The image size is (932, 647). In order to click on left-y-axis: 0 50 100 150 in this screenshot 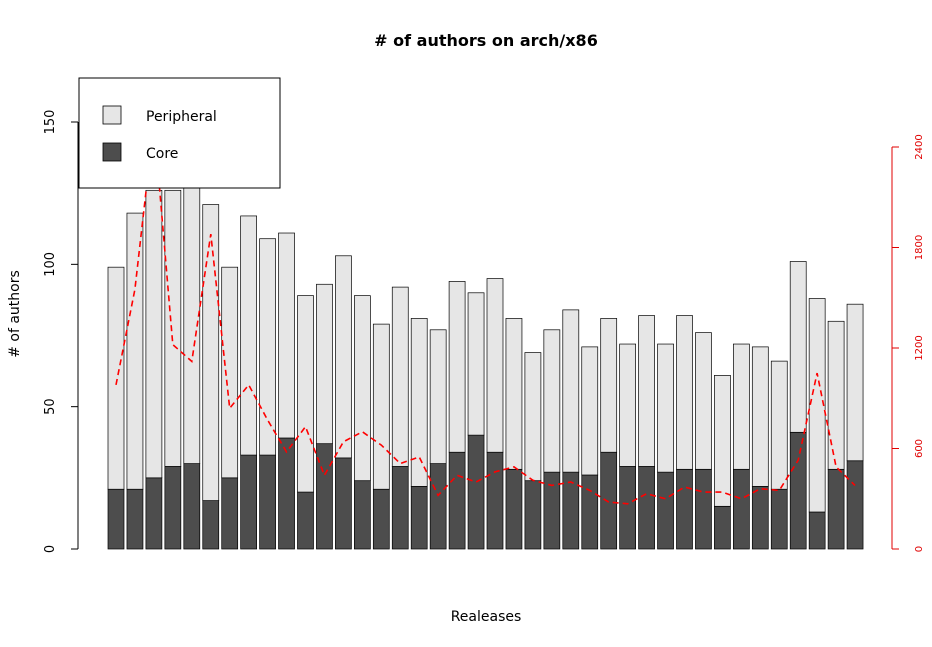, I will do `click(61, 331)`.